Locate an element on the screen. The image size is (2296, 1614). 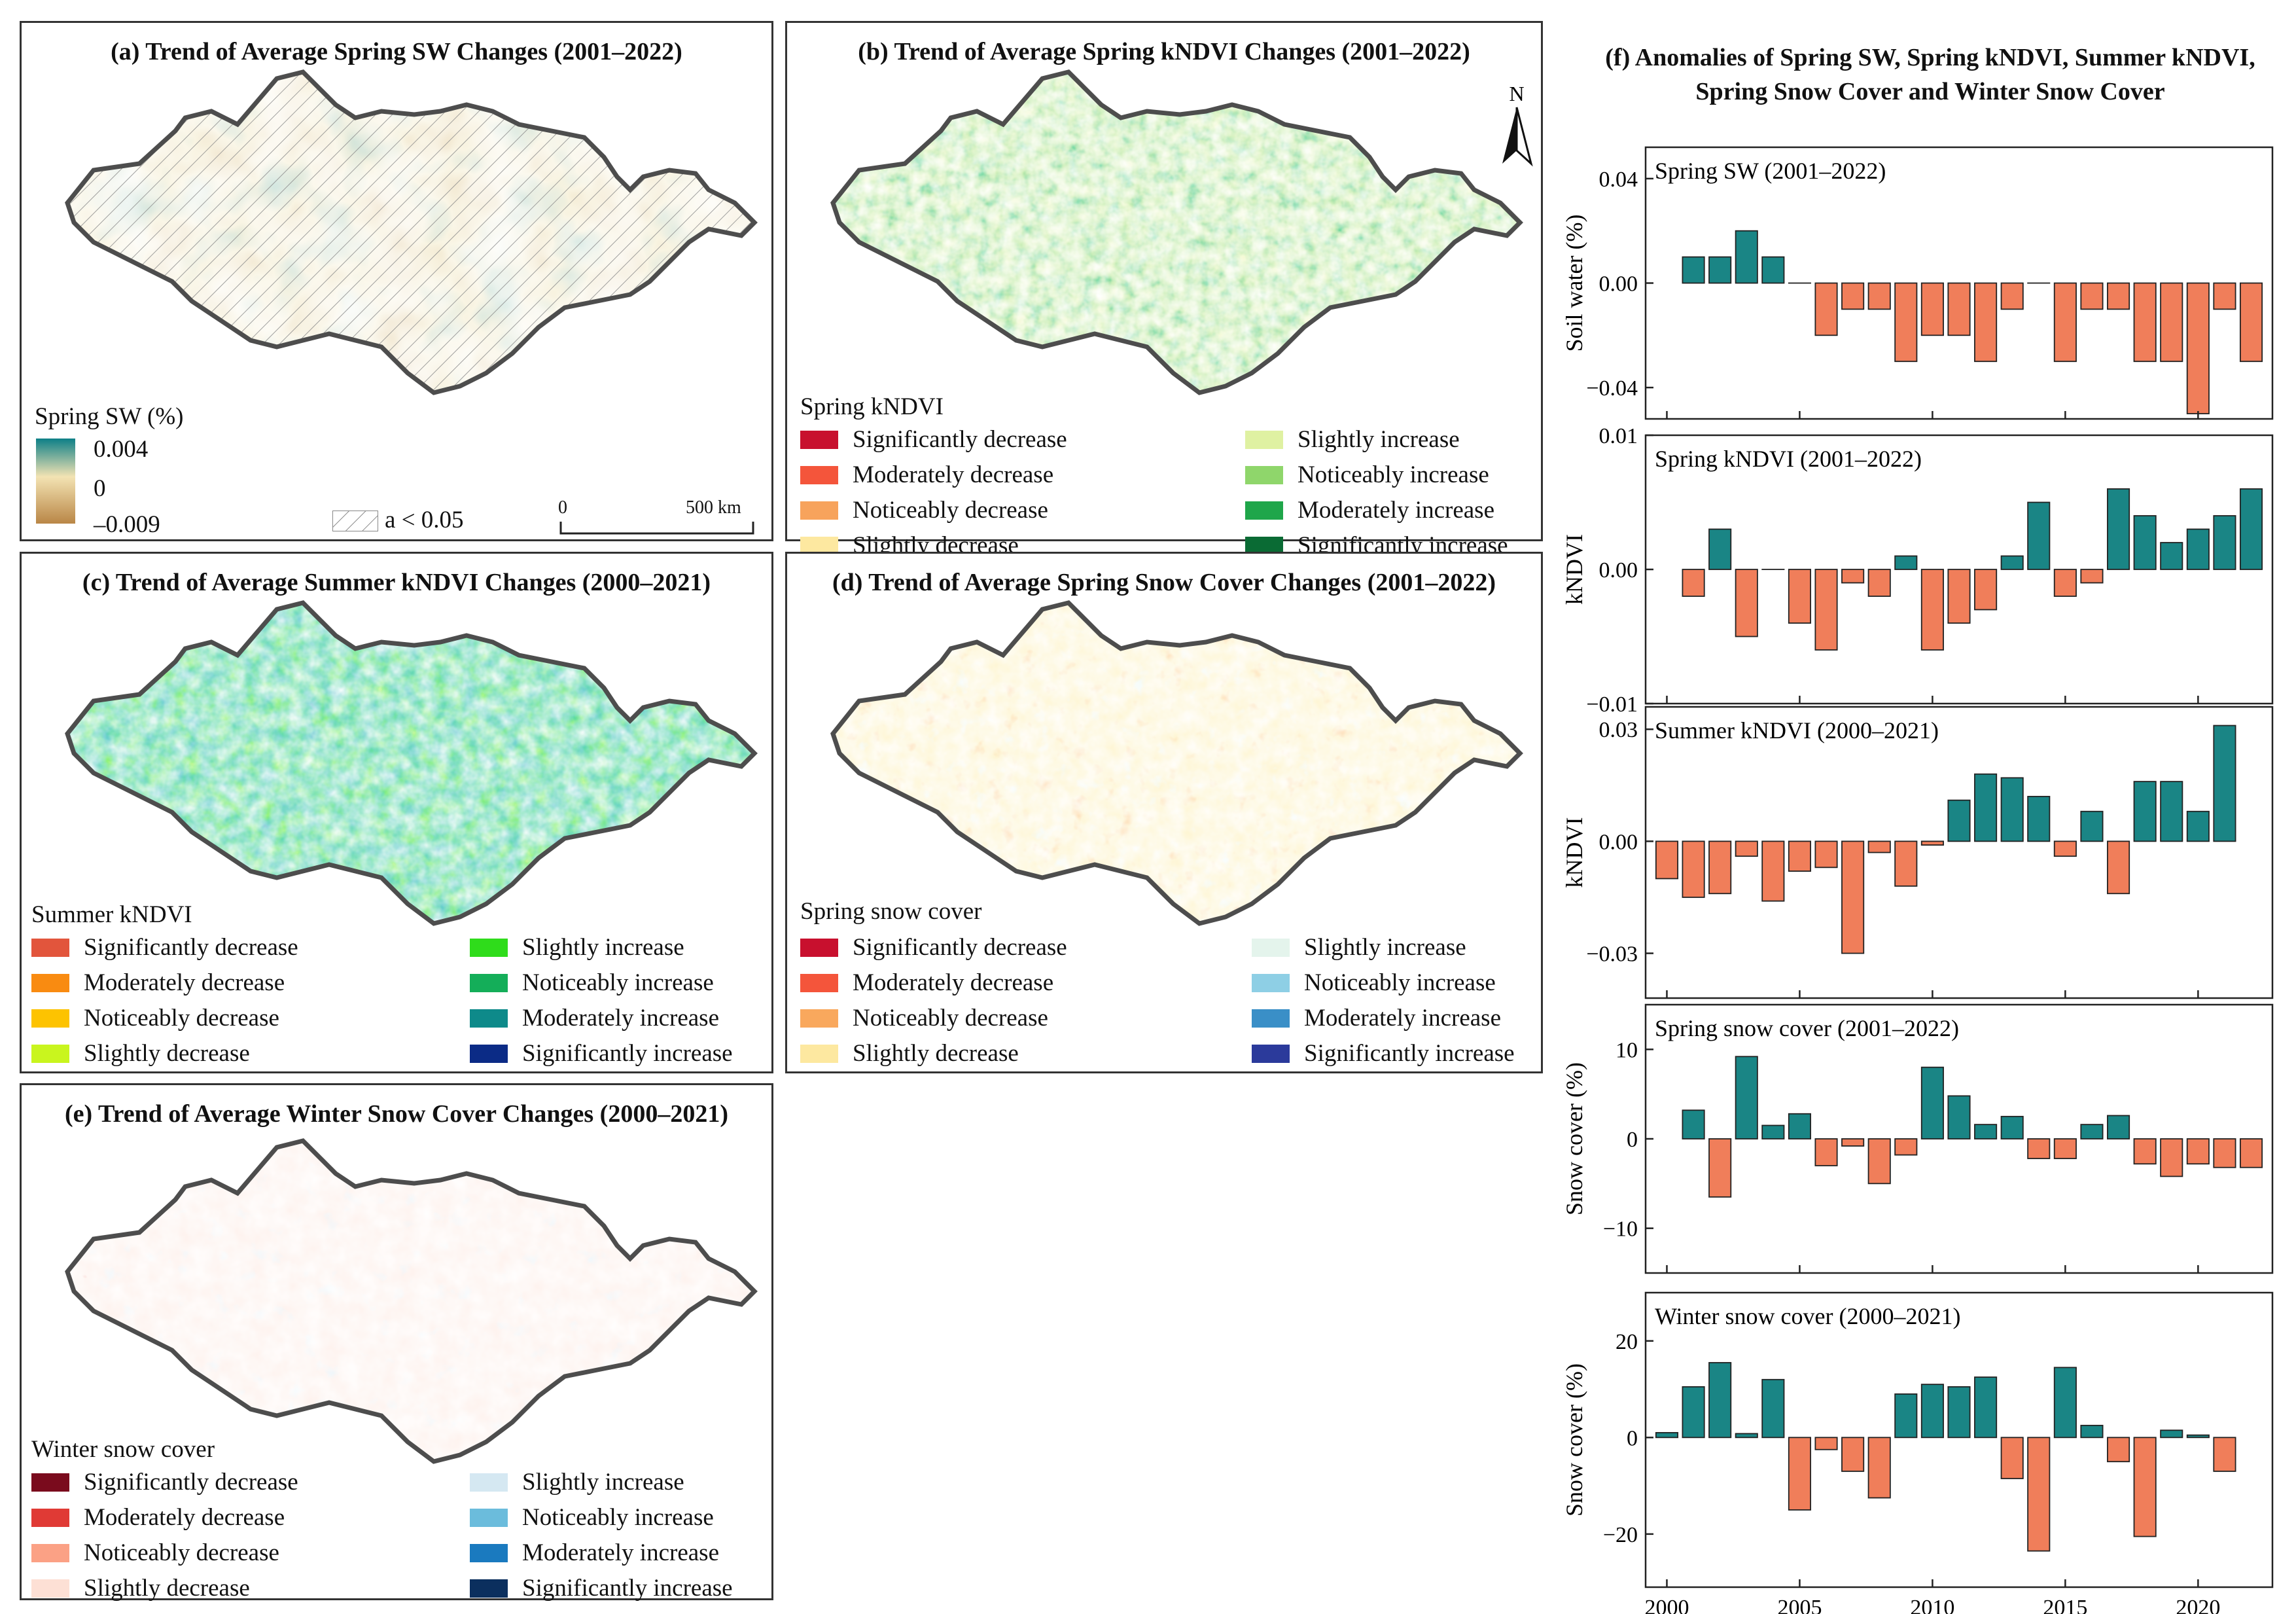
legend-b-item: Moderately increase is located at coordinates (1370, 510).